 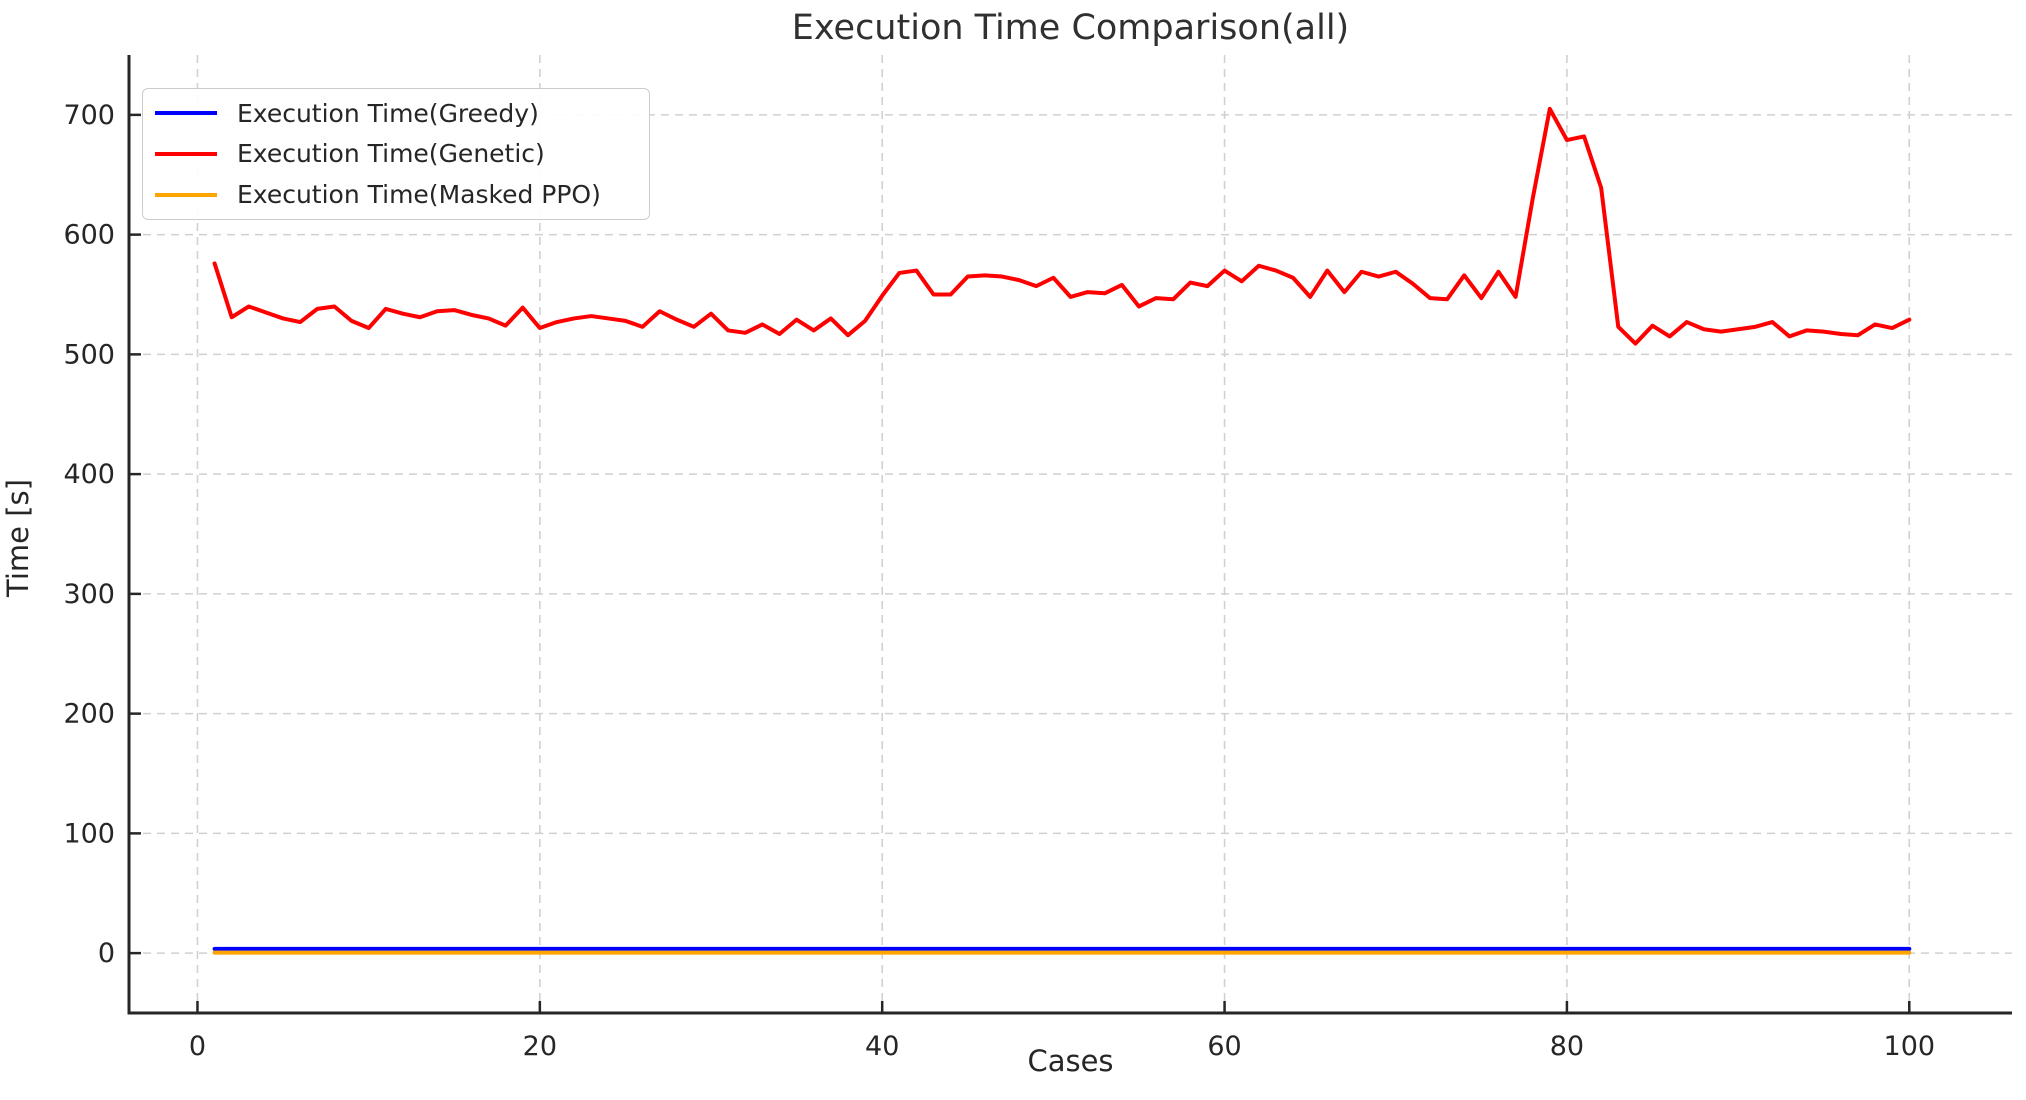 I want to click on legend-entry-ppo: Execution Time(Masked PPO), so click(x=396, y=195).